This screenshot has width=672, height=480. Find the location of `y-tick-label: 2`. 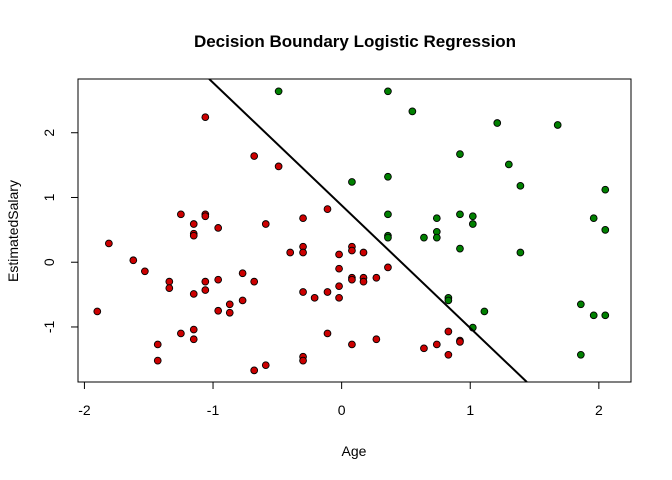

y-tick-label: 2 is located at coordinates (49, 133).